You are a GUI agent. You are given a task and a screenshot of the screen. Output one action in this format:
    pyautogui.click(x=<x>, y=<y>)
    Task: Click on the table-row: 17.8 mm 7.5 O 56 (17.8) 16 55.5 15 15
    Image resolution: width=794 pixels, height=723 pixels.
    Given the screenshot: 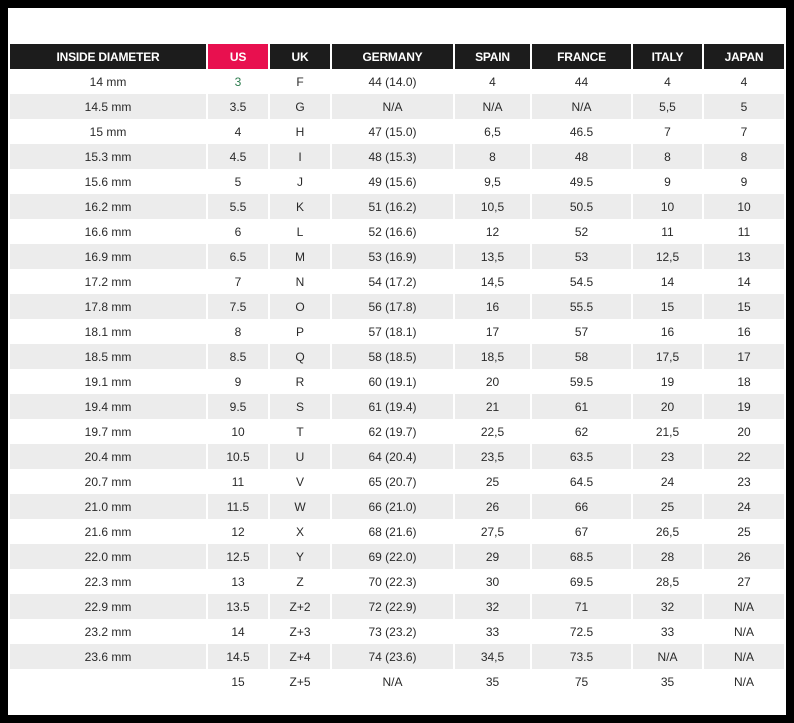 What is the action you would take?
    pyautogui.click(x=397, y=306)
    